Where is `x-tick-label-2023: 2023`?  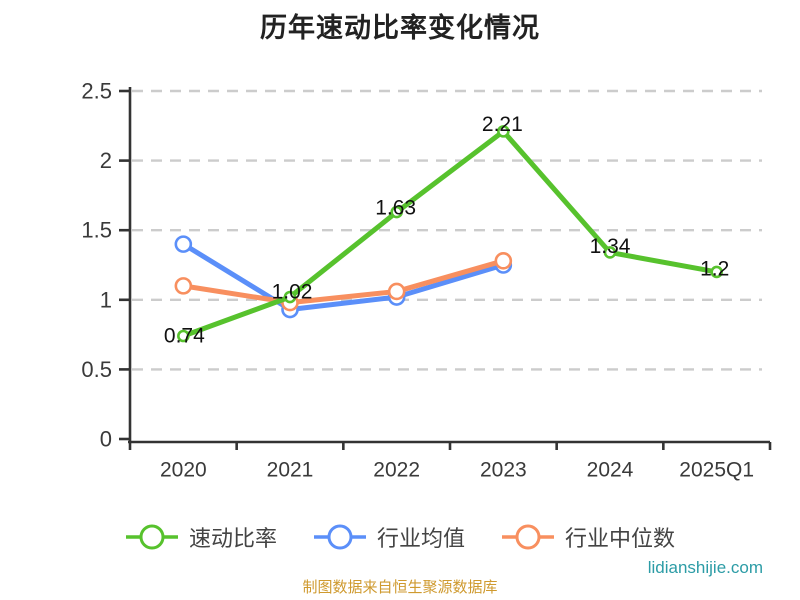
x-tick-label-2023: 2023 is located at coordinates (503, 469).